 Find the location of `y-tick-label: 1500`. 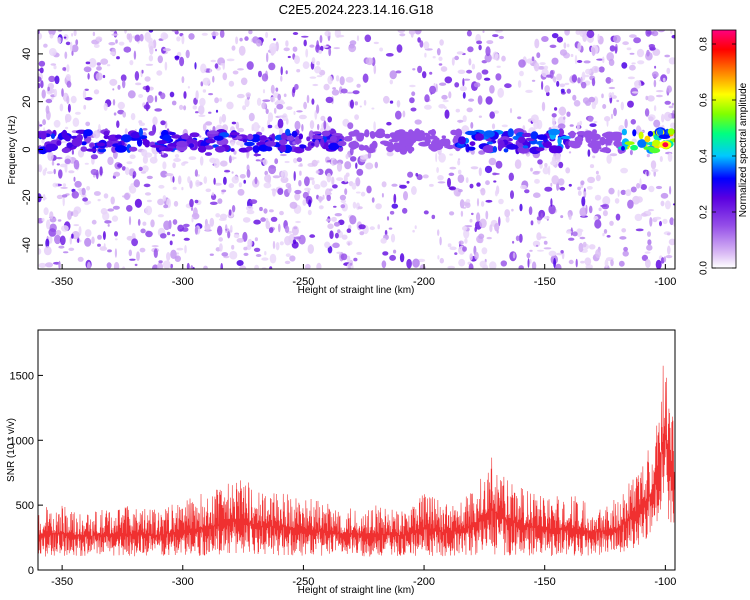

y-tick-label: 1500 is located at coordinates (22, 376).